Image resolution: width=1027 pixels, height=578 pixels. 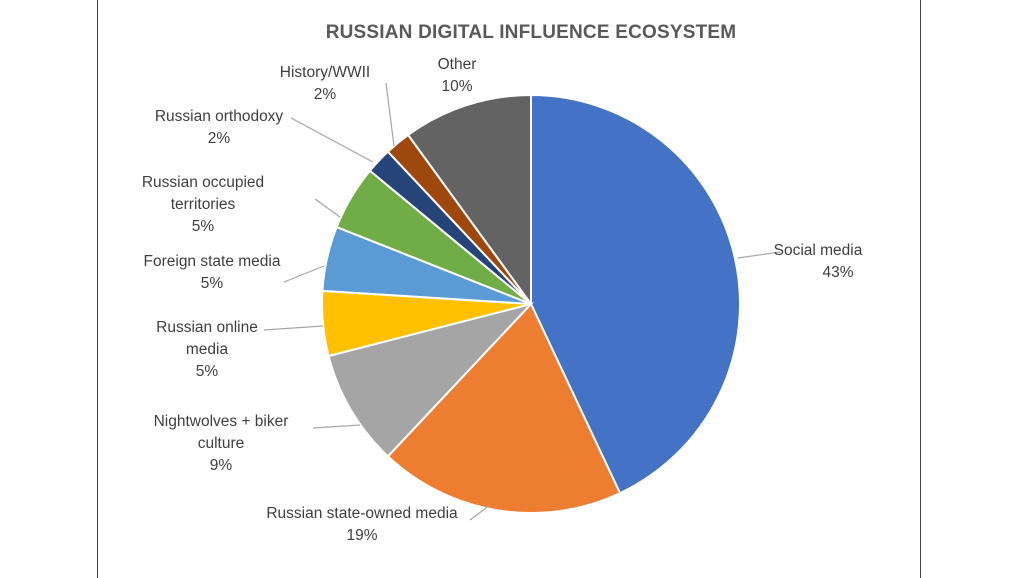 I want to click on data-label: History/WWII 2%, so click(x=325, y=83).